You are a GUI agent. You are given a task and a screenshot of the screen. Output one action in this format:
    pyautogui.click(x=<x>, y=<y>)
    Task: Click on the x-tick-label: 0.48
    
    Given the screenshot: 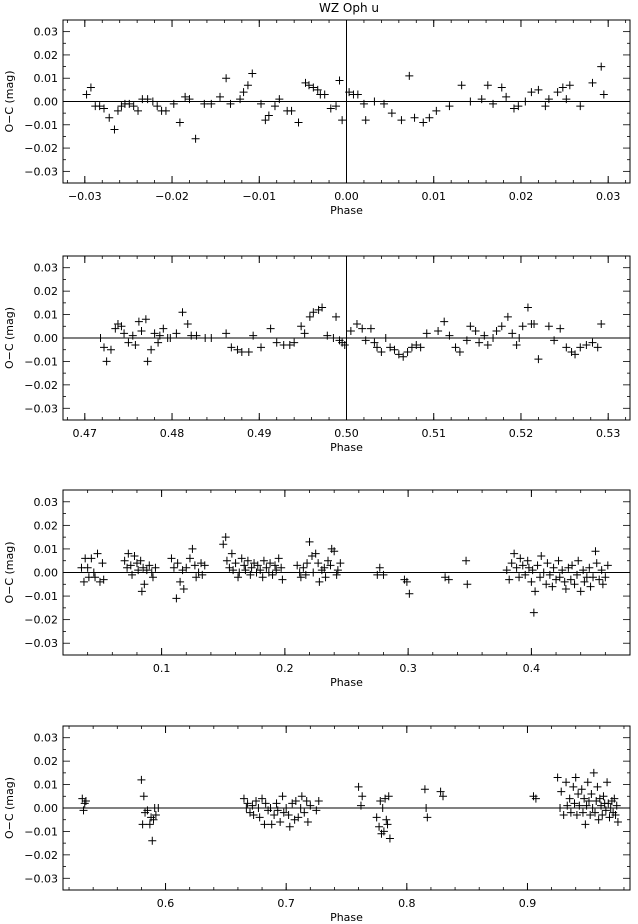 What is the action you would take?
    pyautogui.click(x=172, y=433)
    